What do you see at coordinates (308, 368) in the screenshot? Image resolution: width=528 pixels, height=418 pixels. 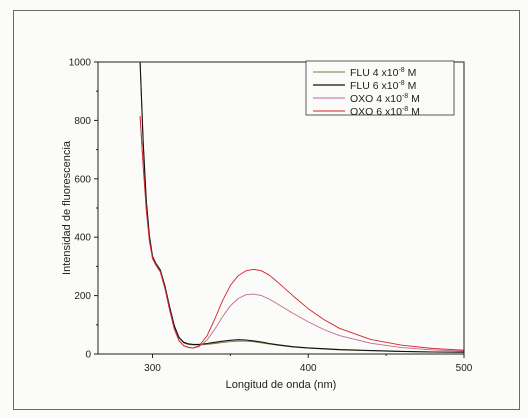 I see `x-tick-label: 400` at bounding box center [308, 368].